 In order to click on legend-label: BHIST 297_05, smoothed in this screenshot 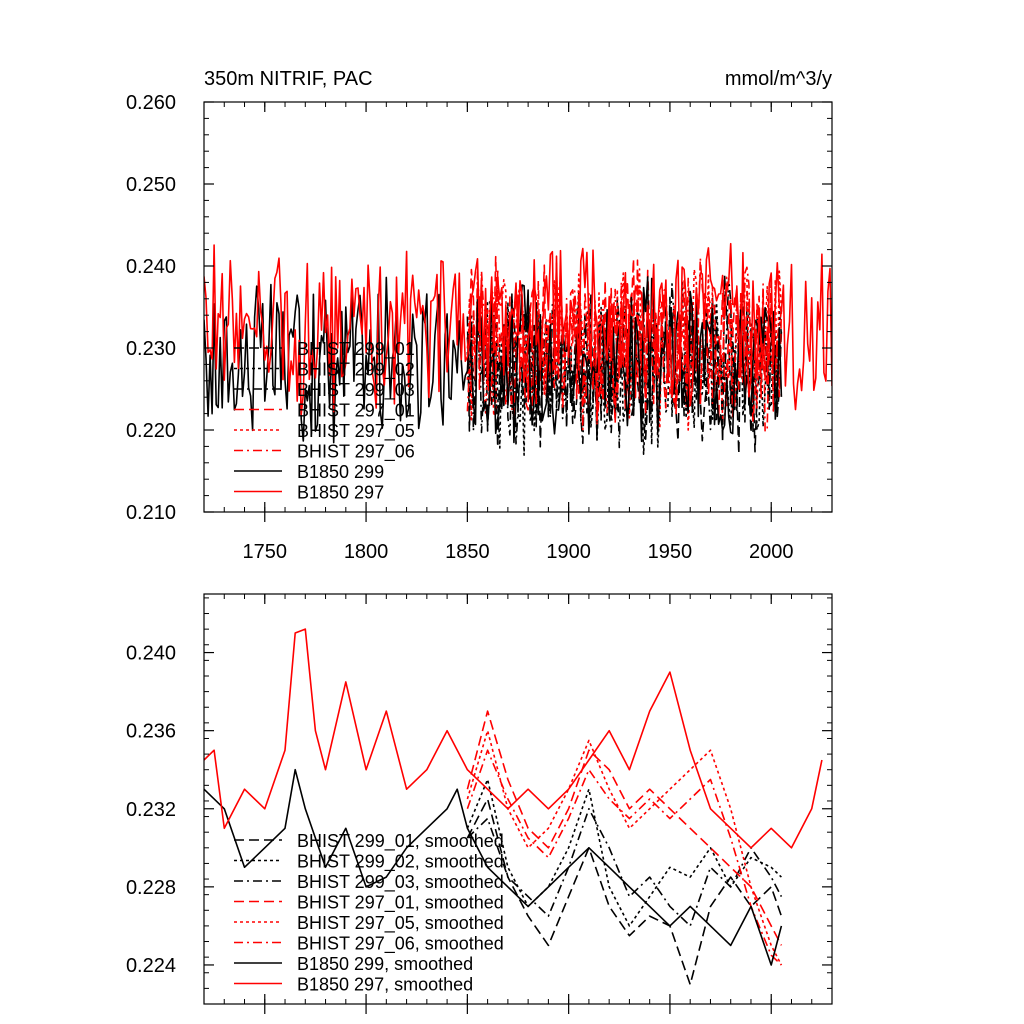, I will do `click(400, 923)`.